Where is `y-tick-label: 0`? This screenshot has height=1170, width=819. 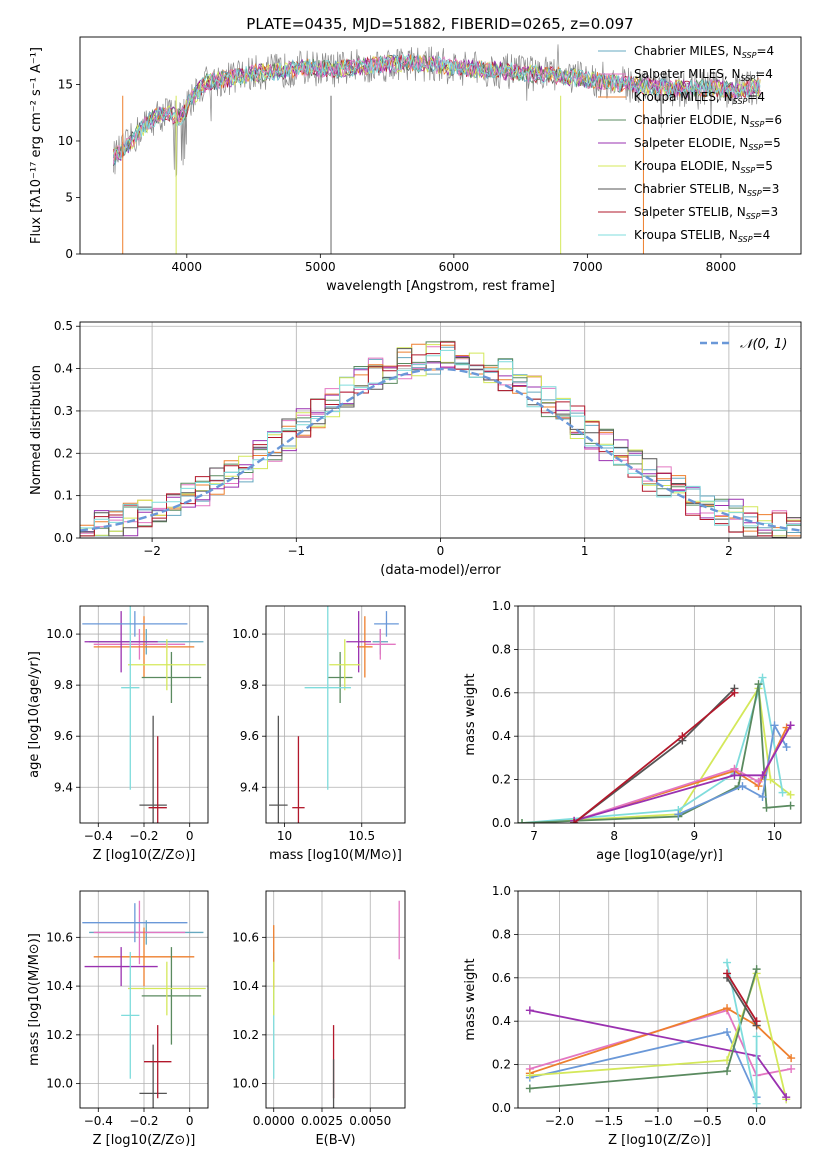 y-tick-label: 0 is located at coordinates (69, 254).